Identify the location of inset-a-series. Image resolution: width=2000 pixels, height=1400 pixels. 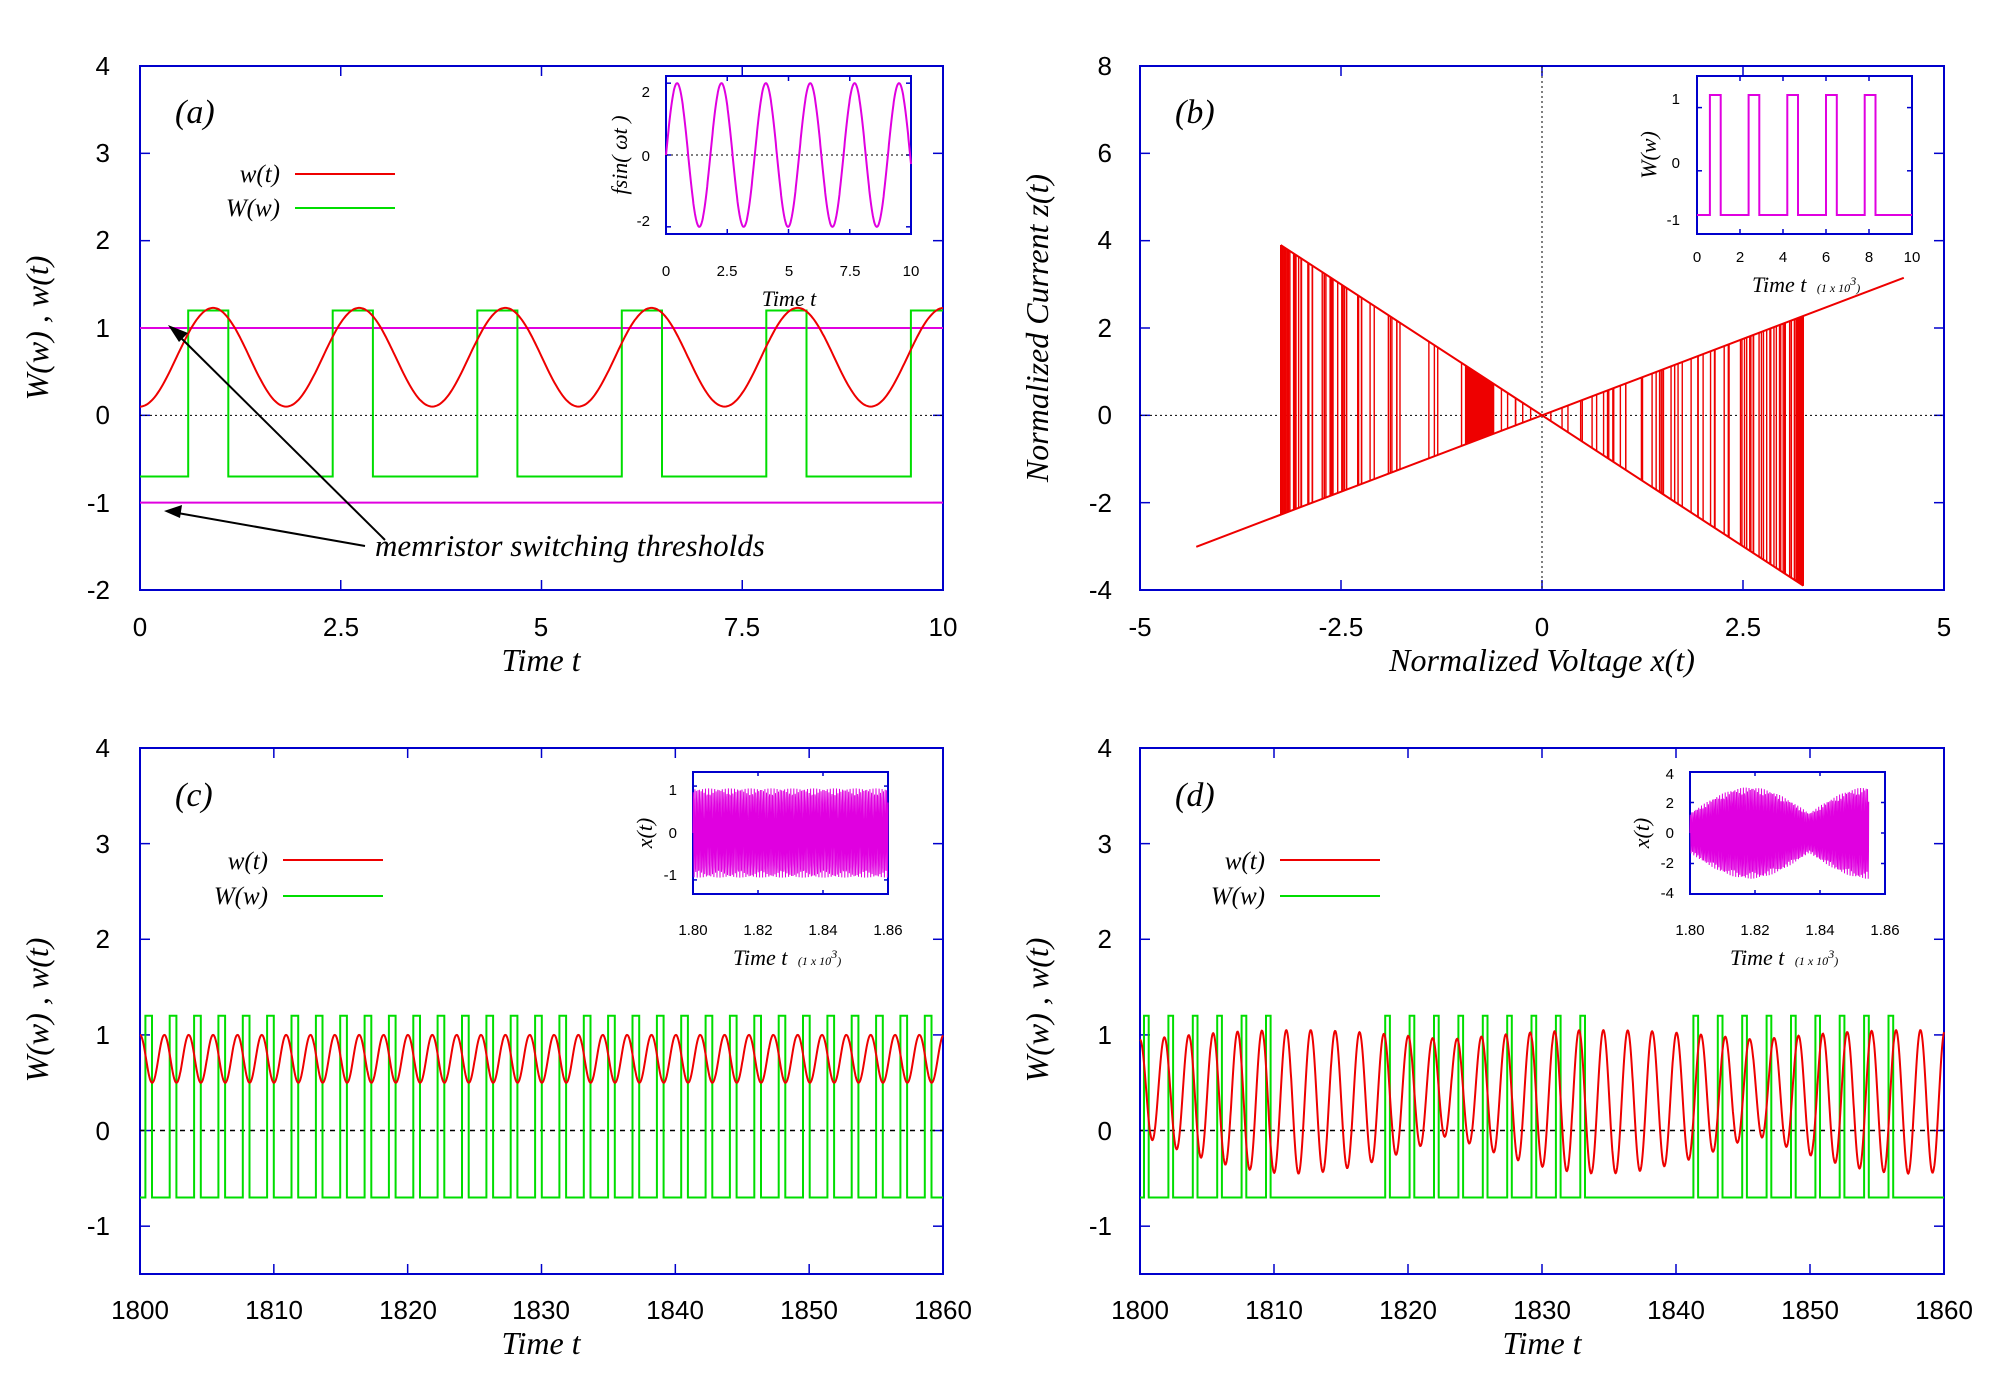
(788, 155).